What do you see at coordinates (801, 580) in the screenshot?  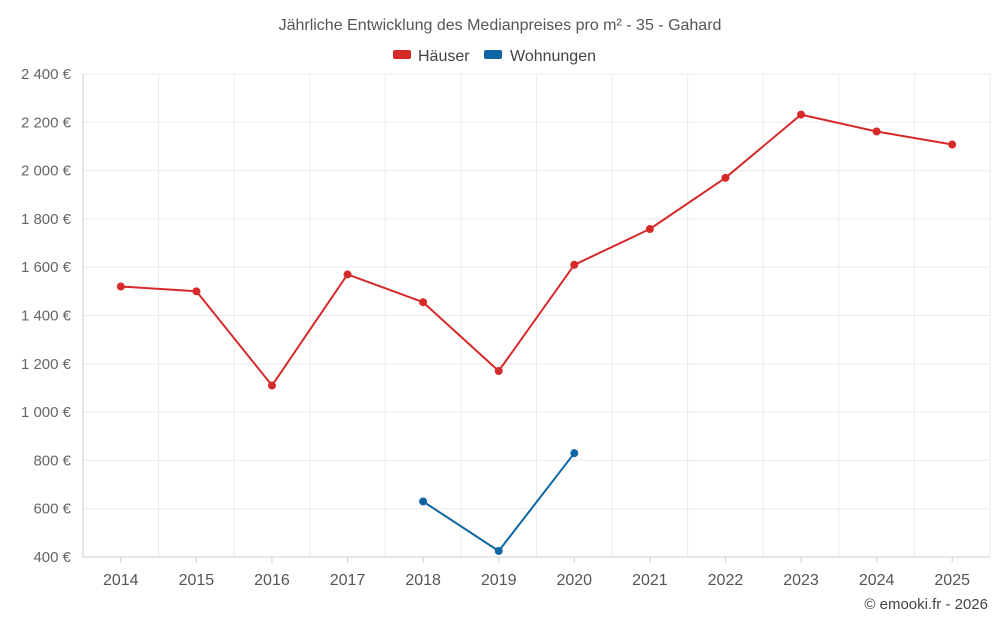 I see `x-tick-label: 2023` at bounding box center [801, 580].